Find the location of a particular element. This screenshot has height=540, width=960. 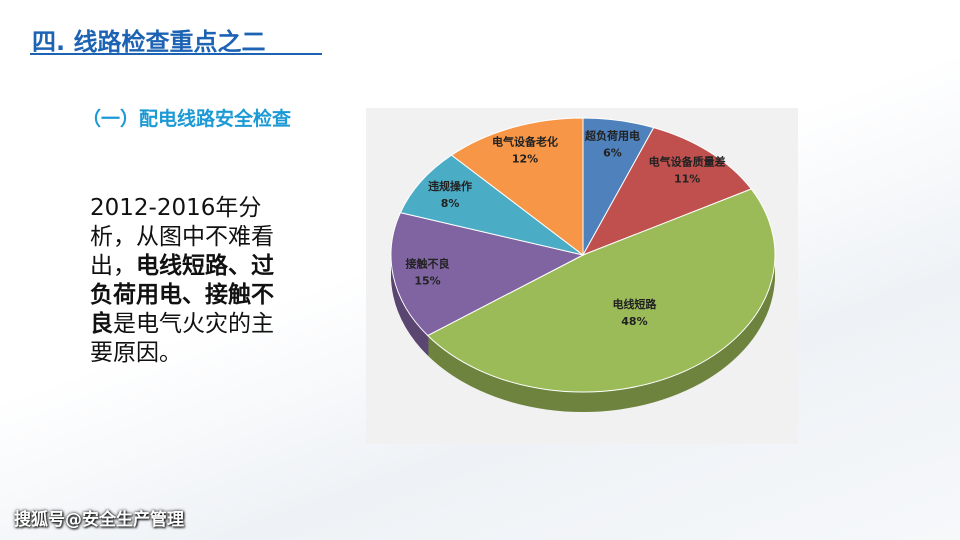

value-label: 8% is located at coordinates (450, 203).